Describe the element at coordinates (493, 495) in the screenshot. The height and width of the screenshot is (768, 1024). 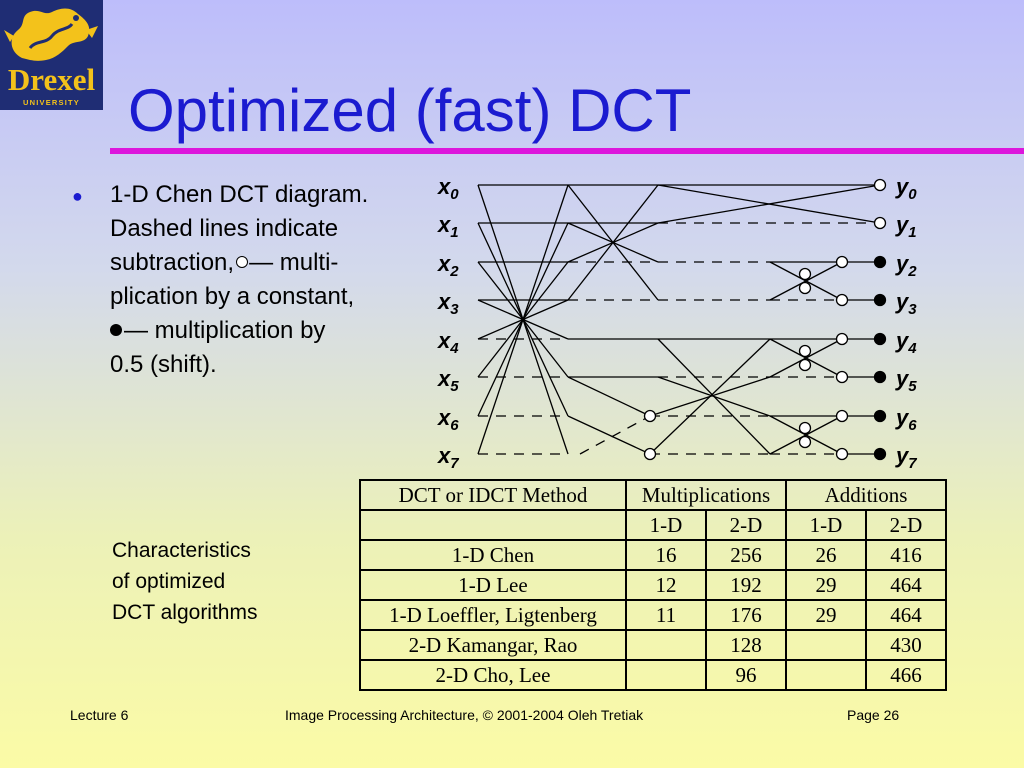
I see `header-method: DCT or IDCT Method` at that location.